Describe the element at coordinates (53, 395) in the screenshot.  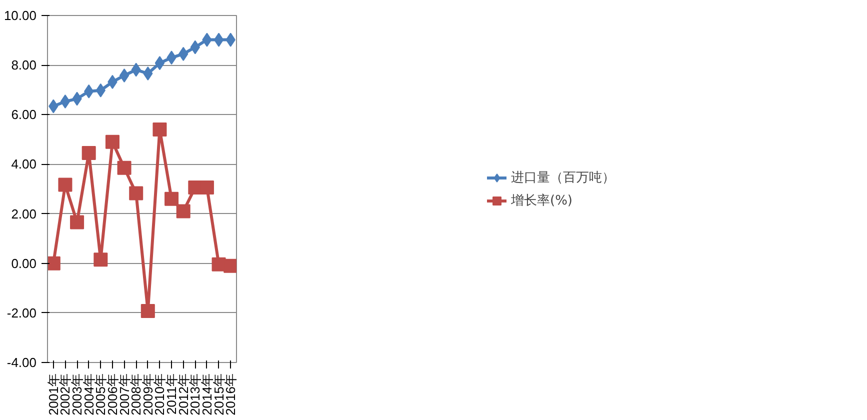
I see `x-tick-label: 2001年` at that location.